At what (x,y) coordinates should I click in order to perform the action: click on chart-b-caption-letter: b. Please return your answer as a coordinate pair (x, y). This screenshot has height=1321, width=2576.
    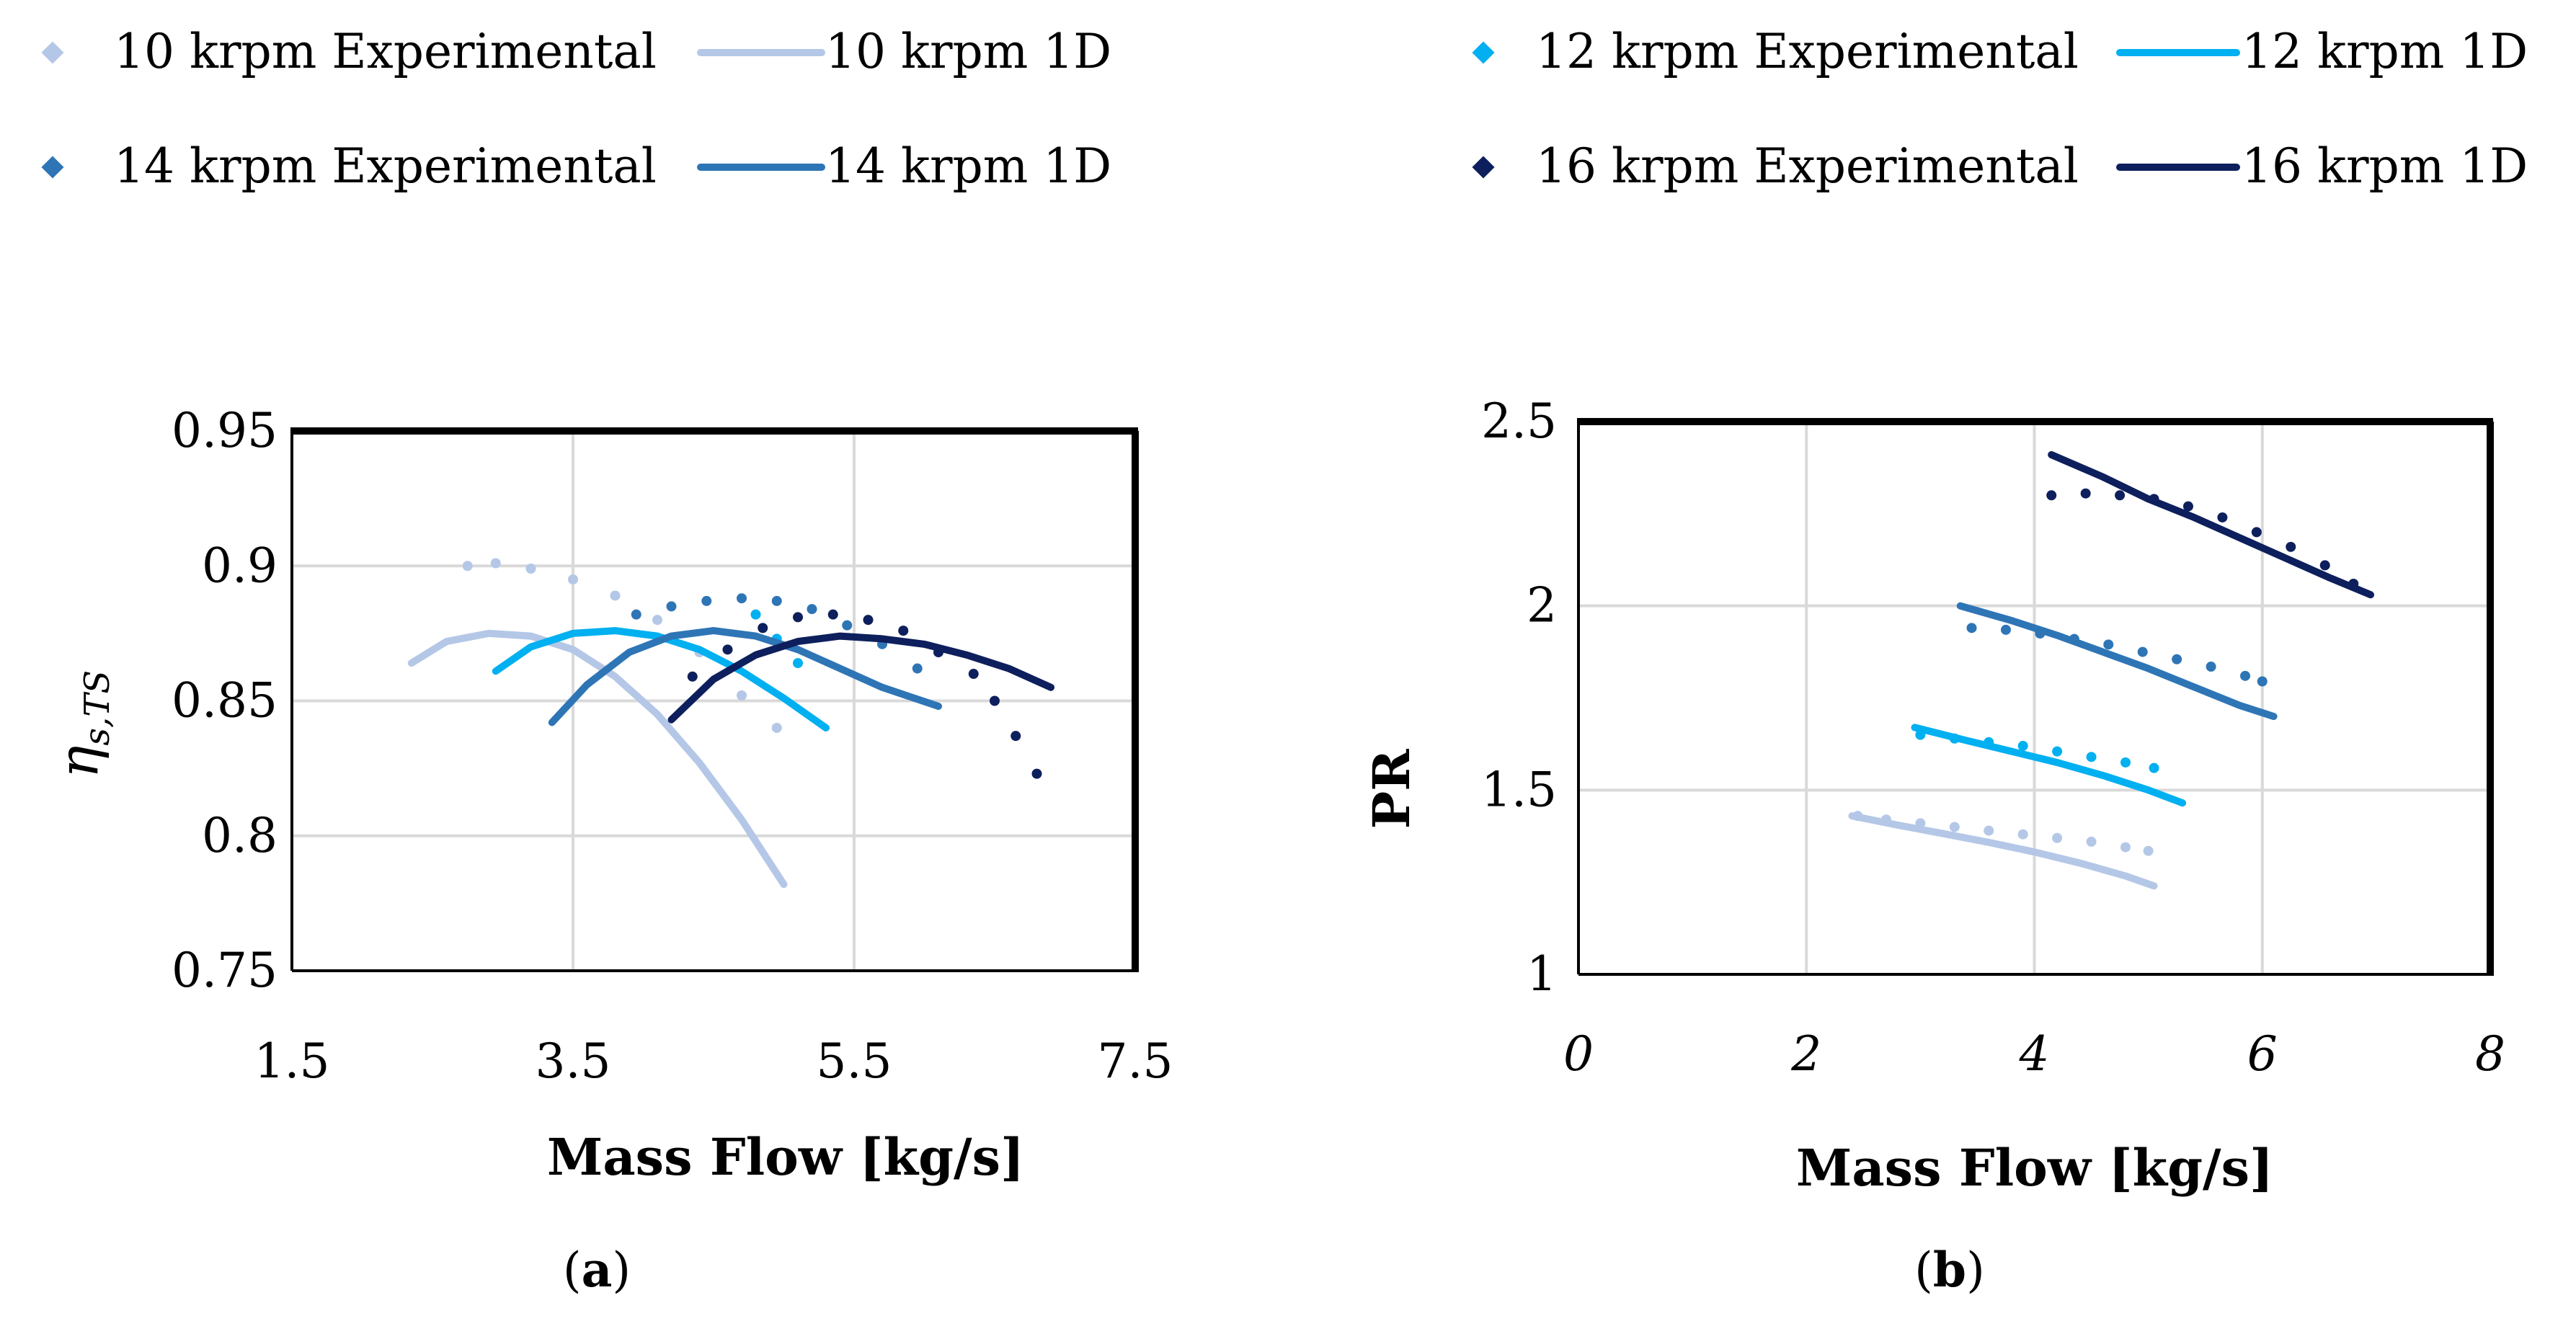
    Looking at the image, I should click on (1950, 1270).